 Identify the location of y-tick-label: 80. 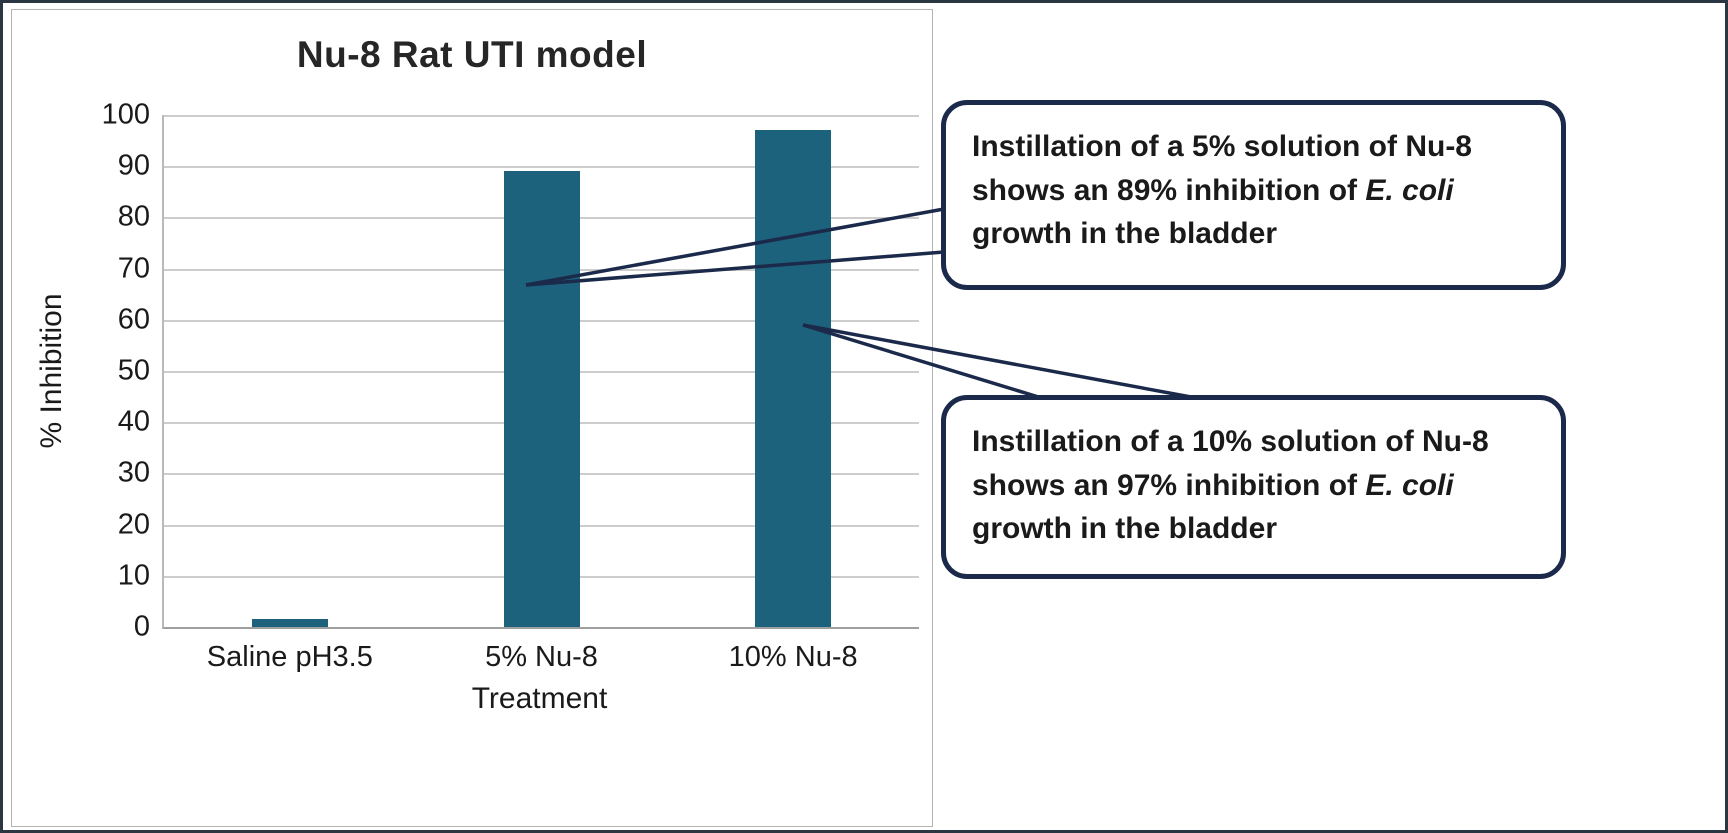
(133, 216).